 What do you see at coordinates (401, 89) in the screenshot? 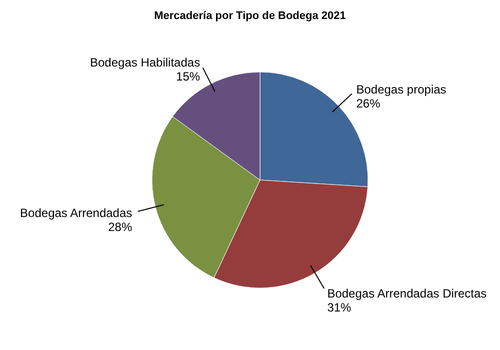
I see `slice-label: Bodegas propias` at bounding box center [401, 89].